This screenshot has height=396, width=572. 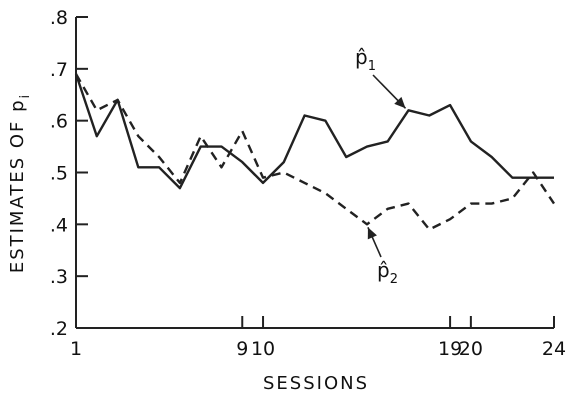 I want to click on annotation-p1-label: p̂1, so click(x=365, y=59).